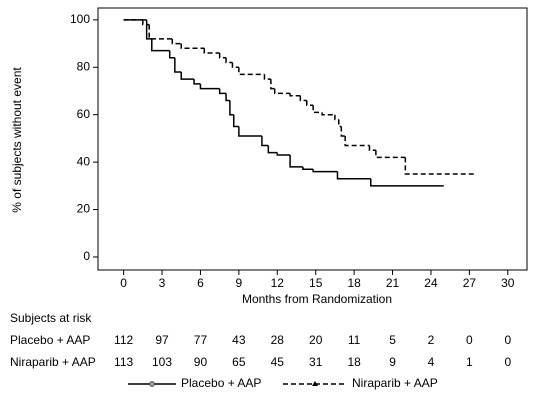 The width and height of the screenshot is (553, 401). I want to click on risk-row-label: Placebo + AAP, so click(50, 340).